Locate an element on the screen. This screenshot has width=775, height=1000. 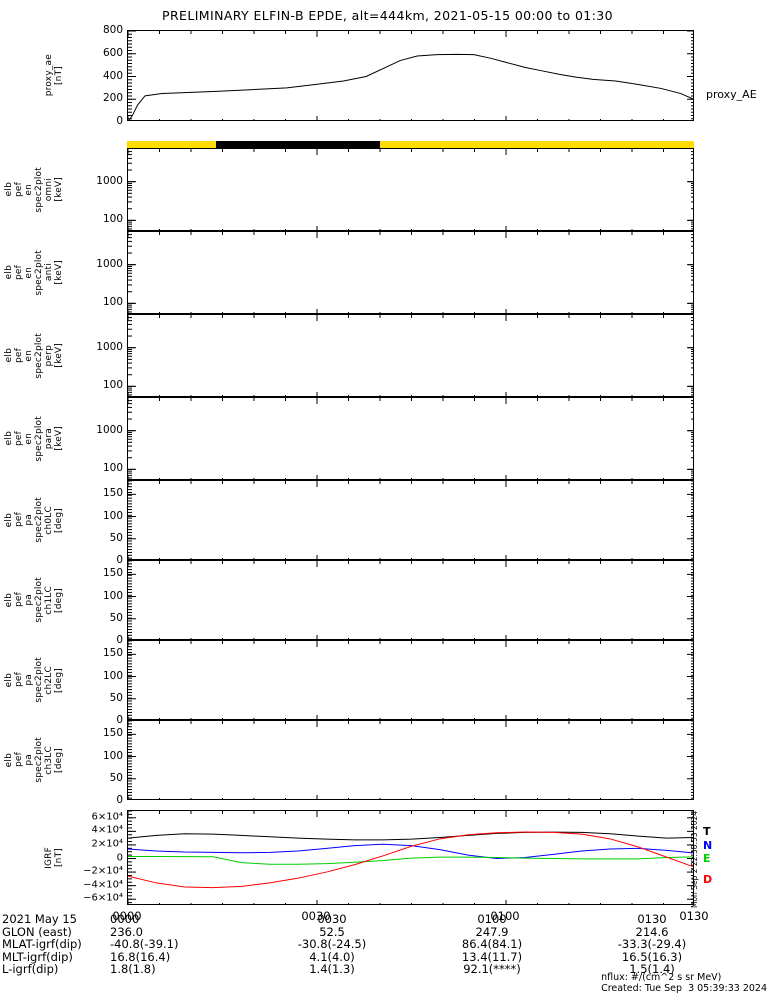
annotation-value: 0000 is located at coordinates (125, 919).